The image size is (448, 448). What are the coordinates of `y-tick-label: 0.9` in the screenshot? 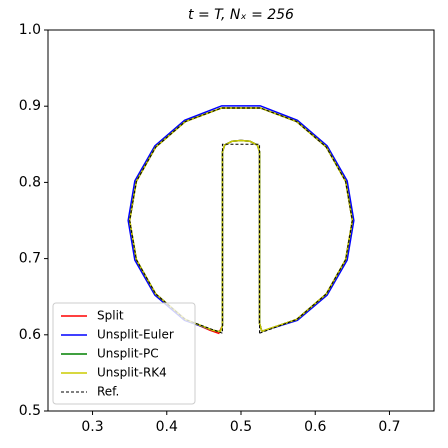 It's located at (30, 106).